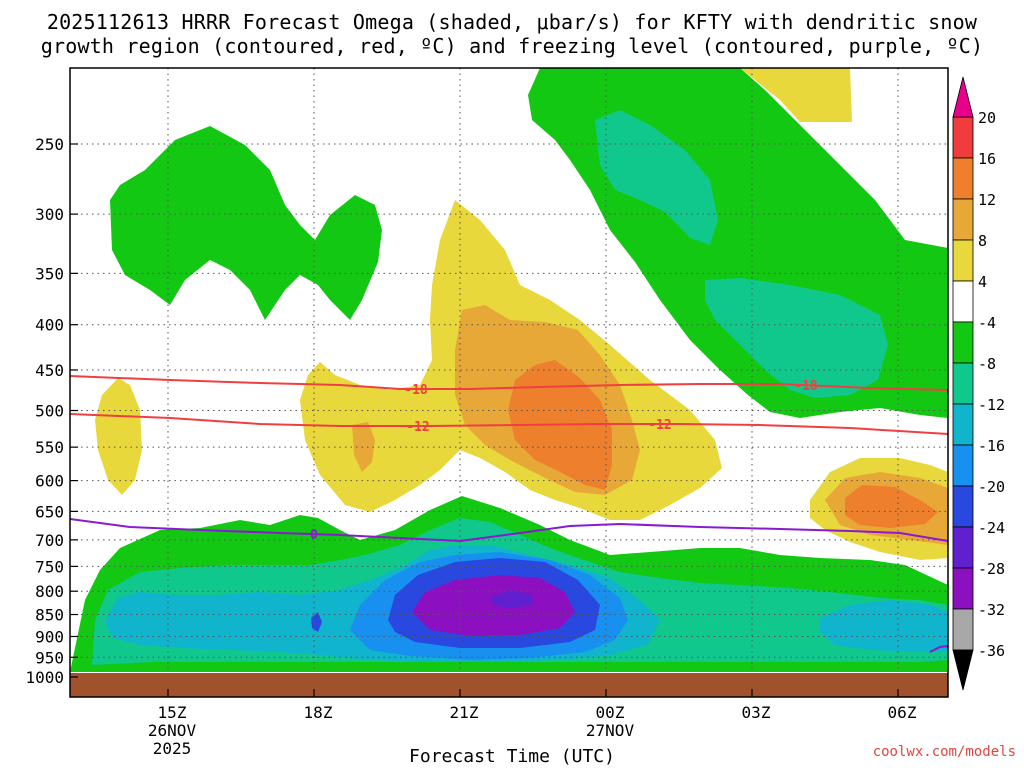 Image resolution: width=1024 pixels, height=768 pixels. I want to click on colorbar: 20 16 12 8 4 -4 -8 -12 -16 -20 -24 -28 -32 -36, so click(978, 383).